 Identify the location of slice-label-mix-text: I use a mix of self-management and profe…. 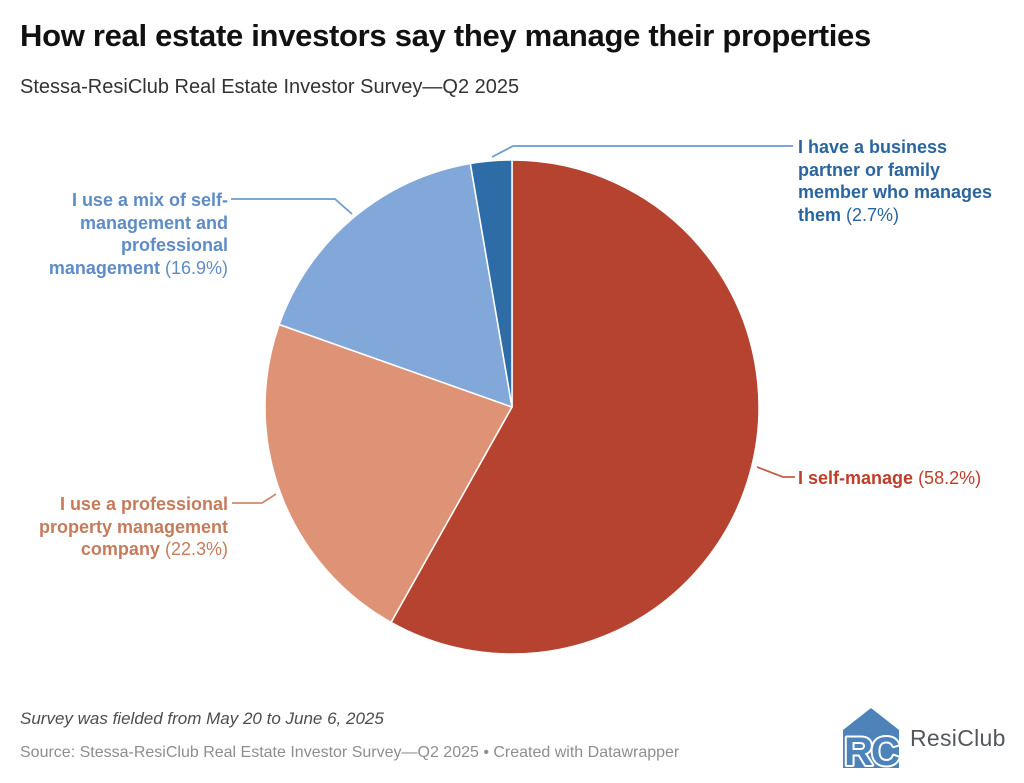
(138, 234).